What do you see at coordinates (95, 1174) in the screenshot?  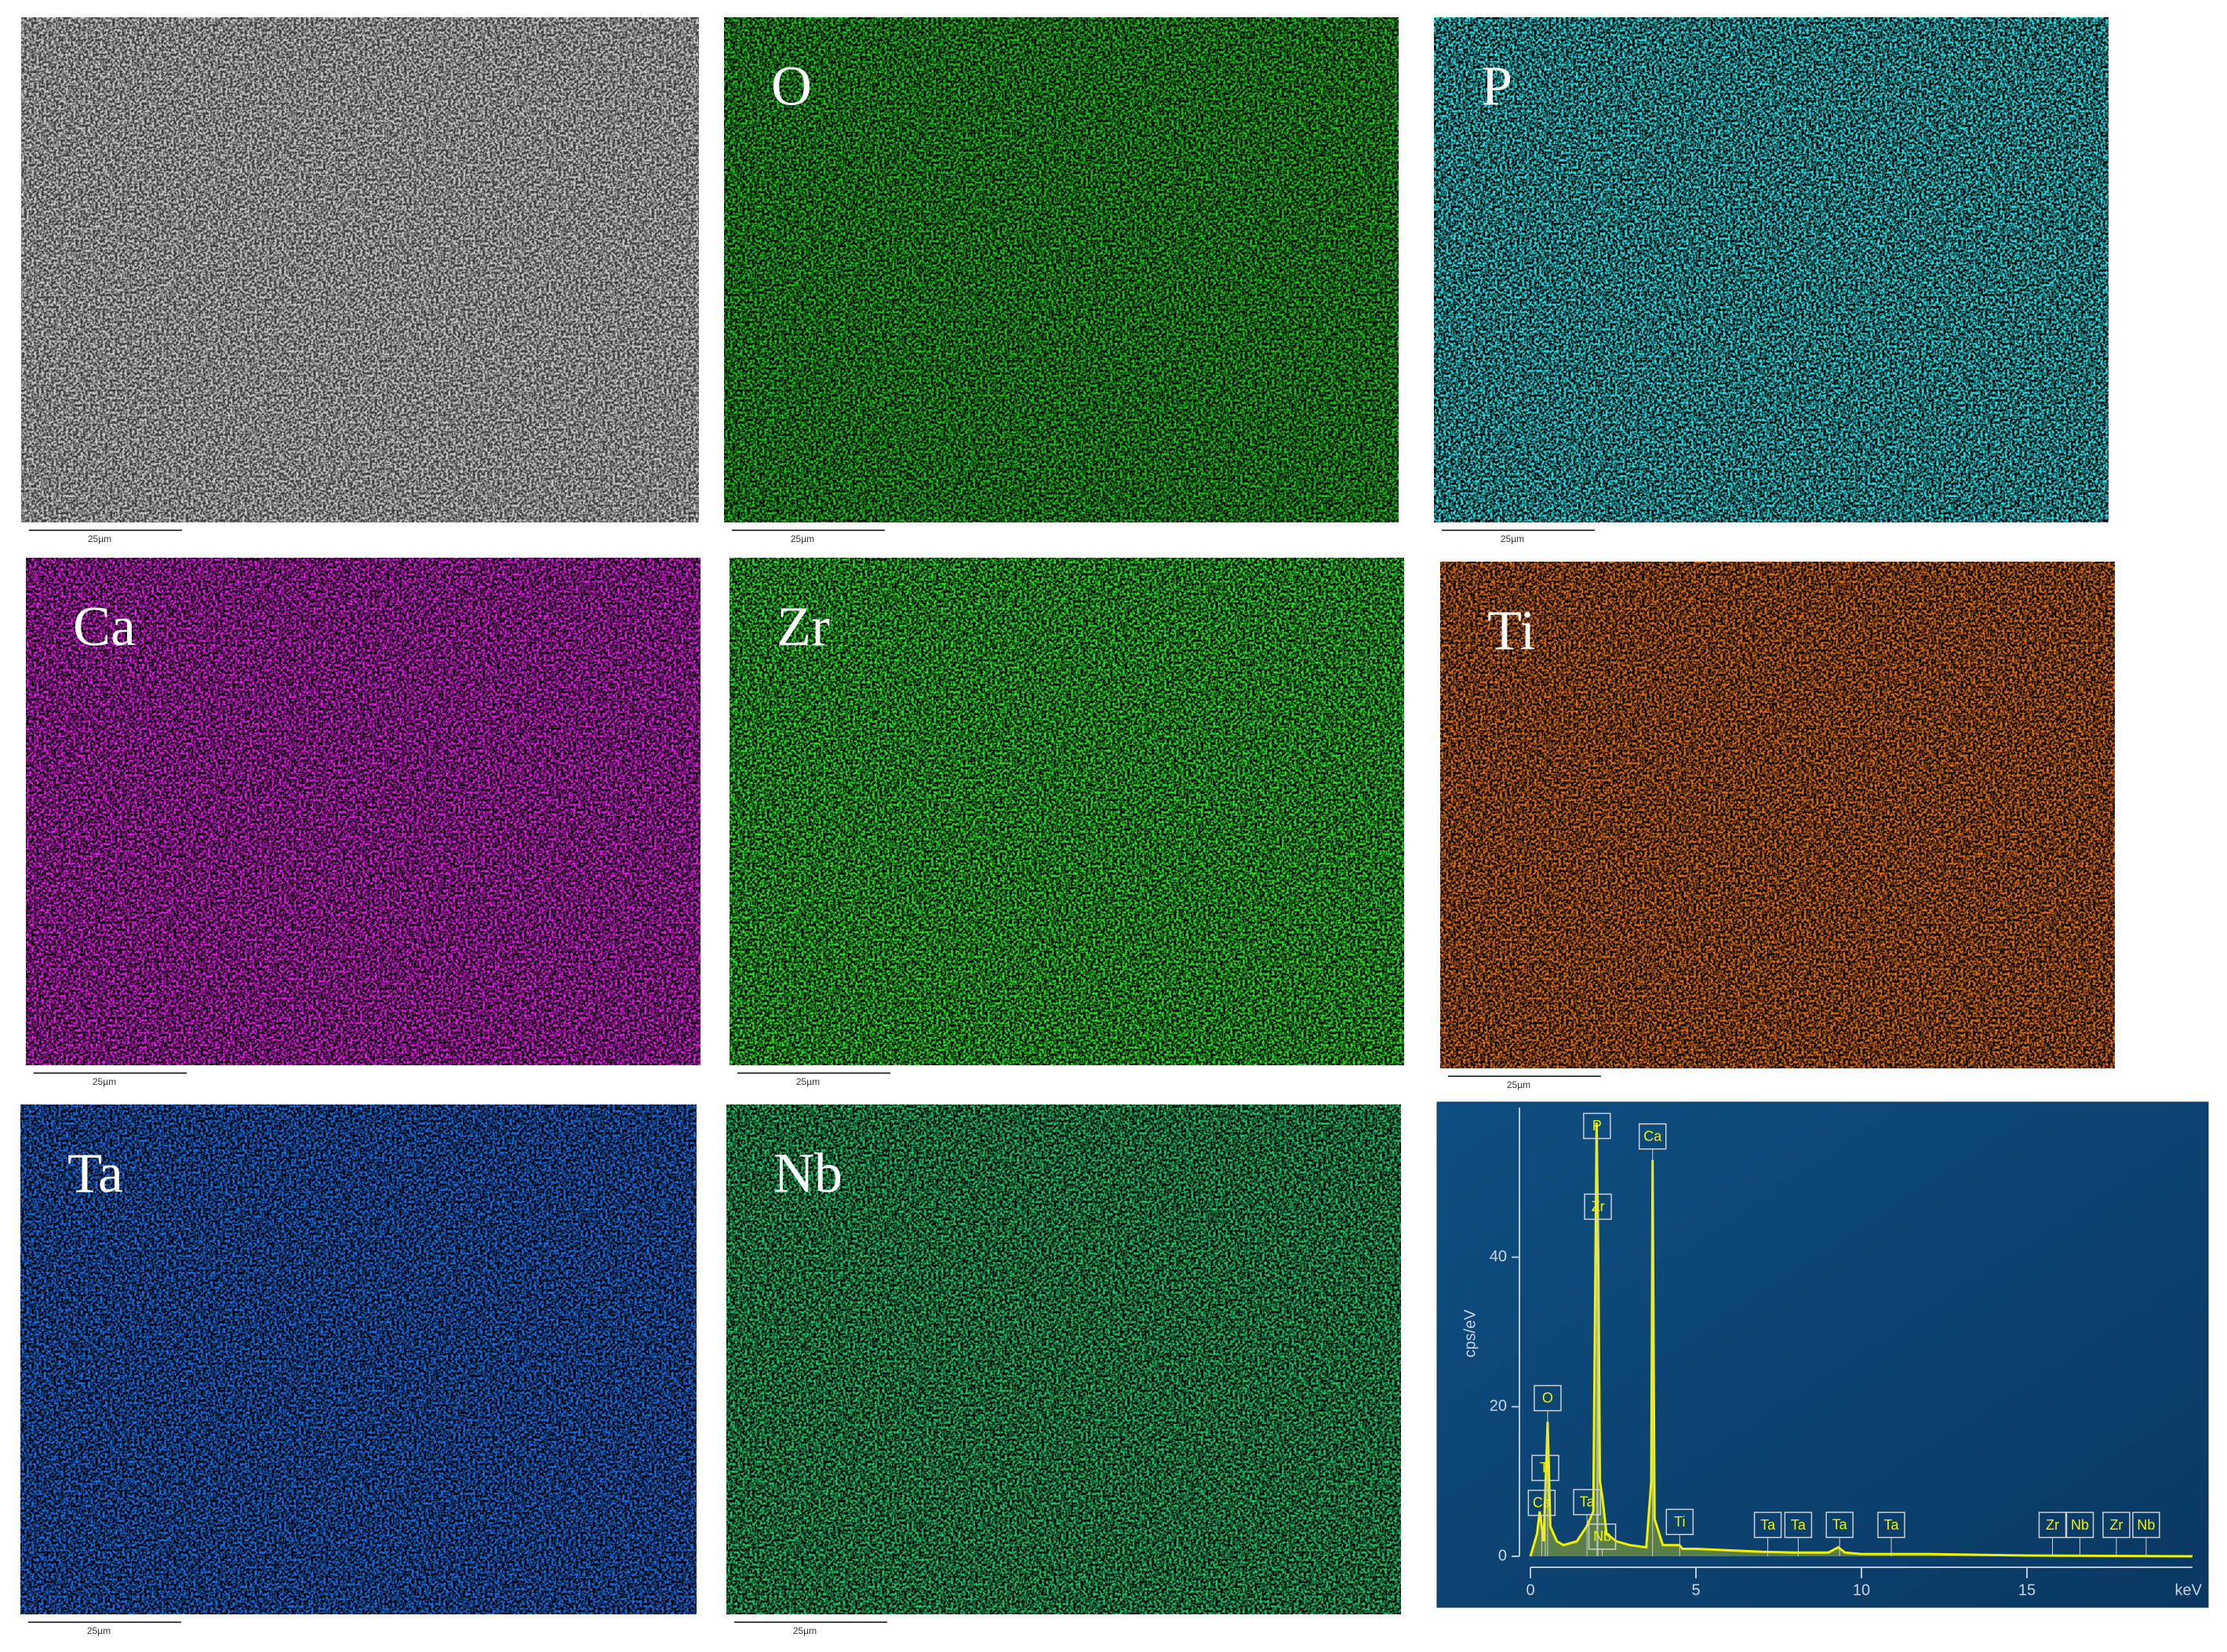 I see `element-label: Ta` at bounding box center [95, 1174].